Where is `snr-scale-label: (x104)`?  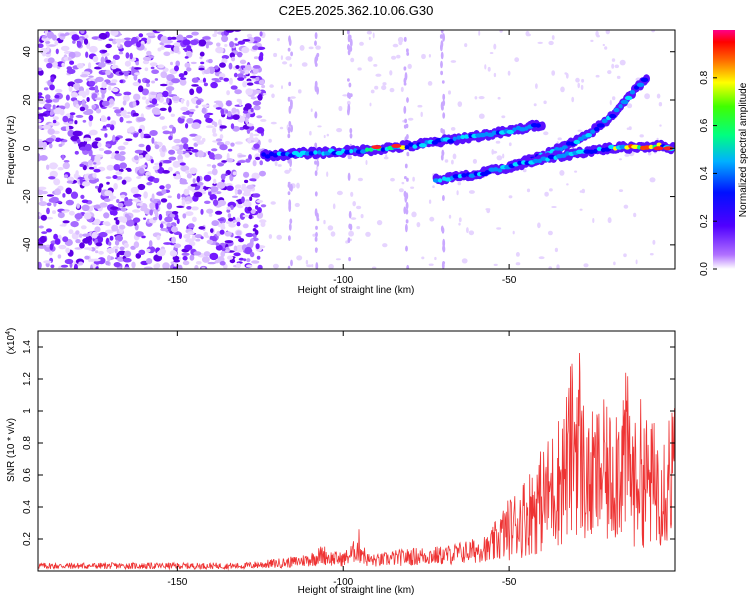 snr-scale-label: (x104) is located at coordinates (11, 341).